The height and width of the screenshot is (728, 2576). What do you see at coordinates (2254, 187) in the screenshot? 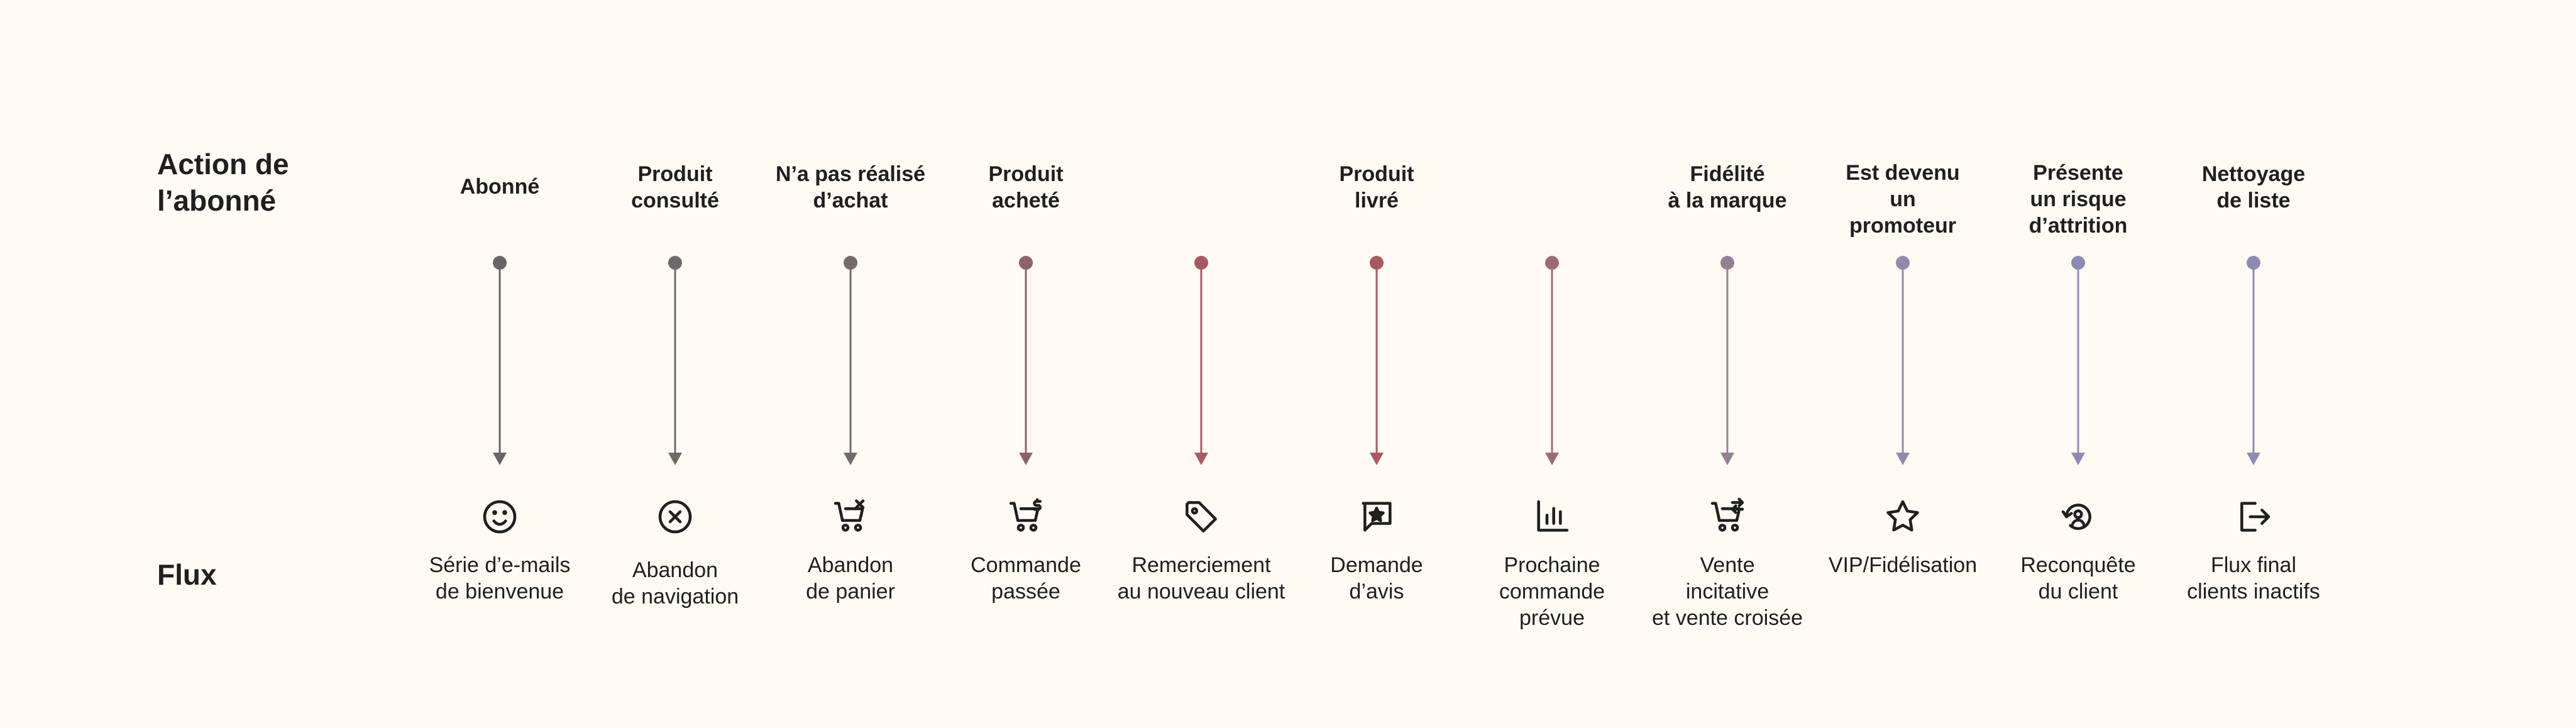
I see `action-label: Nettoyage de liste` at bounding box center [2254, 187].